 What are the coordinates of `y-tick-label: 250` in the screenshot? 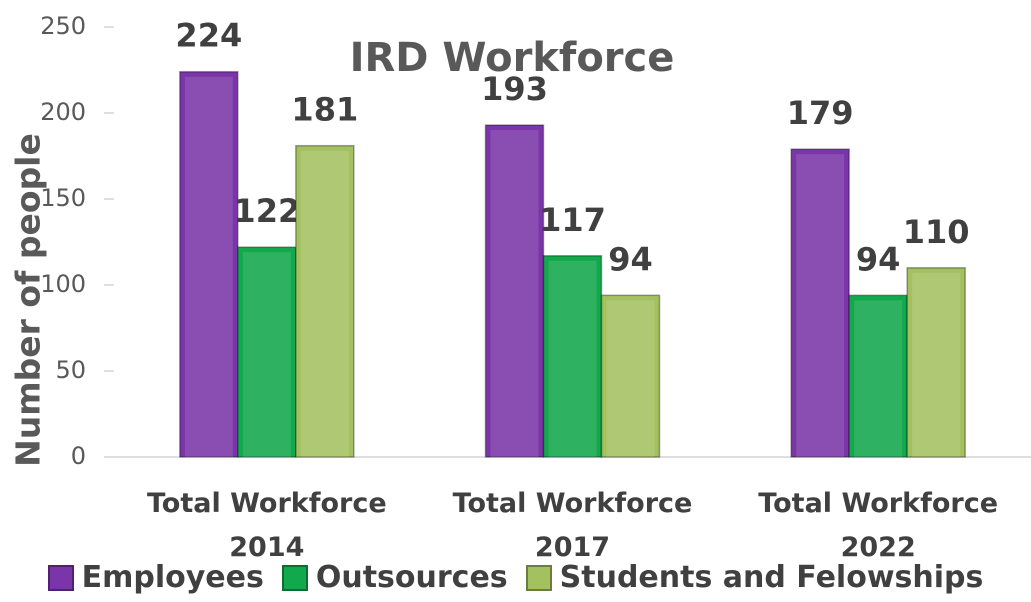 It's located at (63, 26).